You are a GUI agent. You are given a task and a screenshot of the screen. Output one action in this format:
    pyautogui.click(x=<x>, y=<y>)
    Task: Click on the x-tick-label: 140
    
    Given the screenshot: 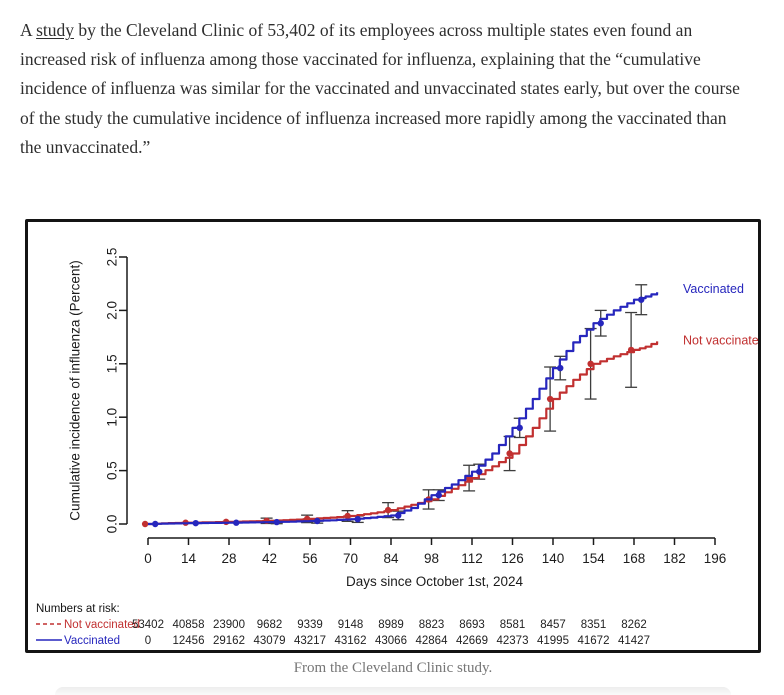 What is the action you would take?
    pyautogui.click(x=553, y=558)
    